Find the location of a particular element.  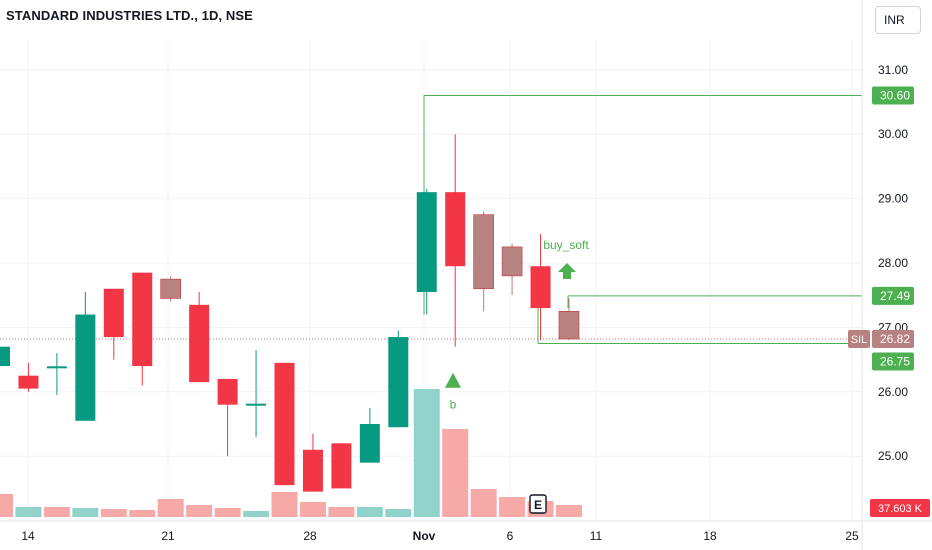

currency-button: INR is located at coordinates (898, 20).